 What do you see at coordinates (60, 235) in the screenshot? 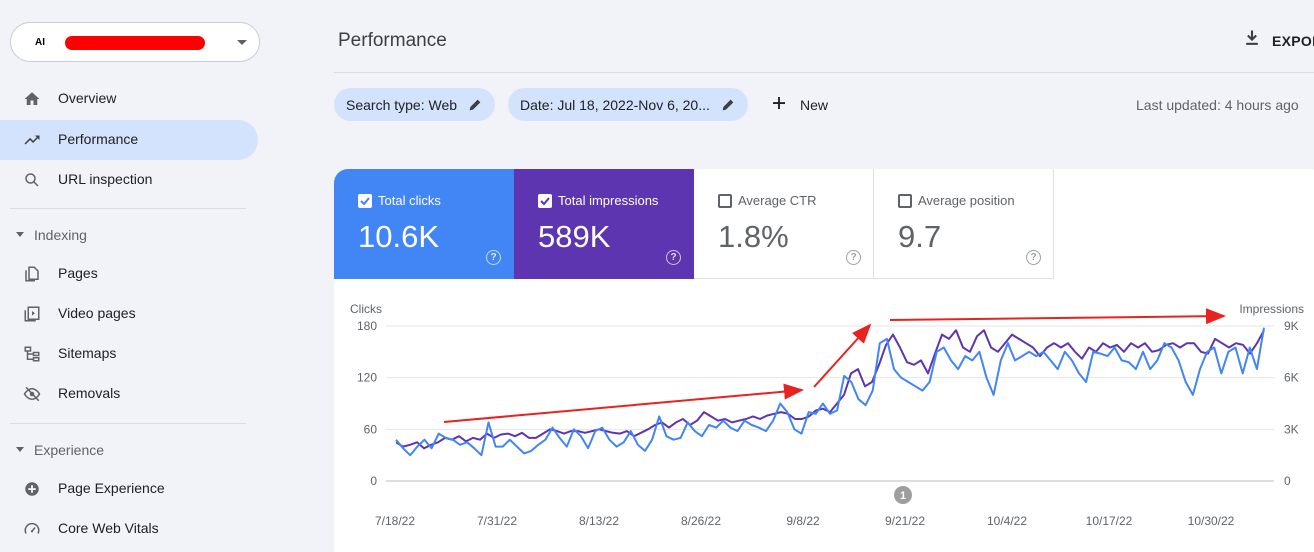
I see `section-label: Indexing` at bounding box center [60, 235].